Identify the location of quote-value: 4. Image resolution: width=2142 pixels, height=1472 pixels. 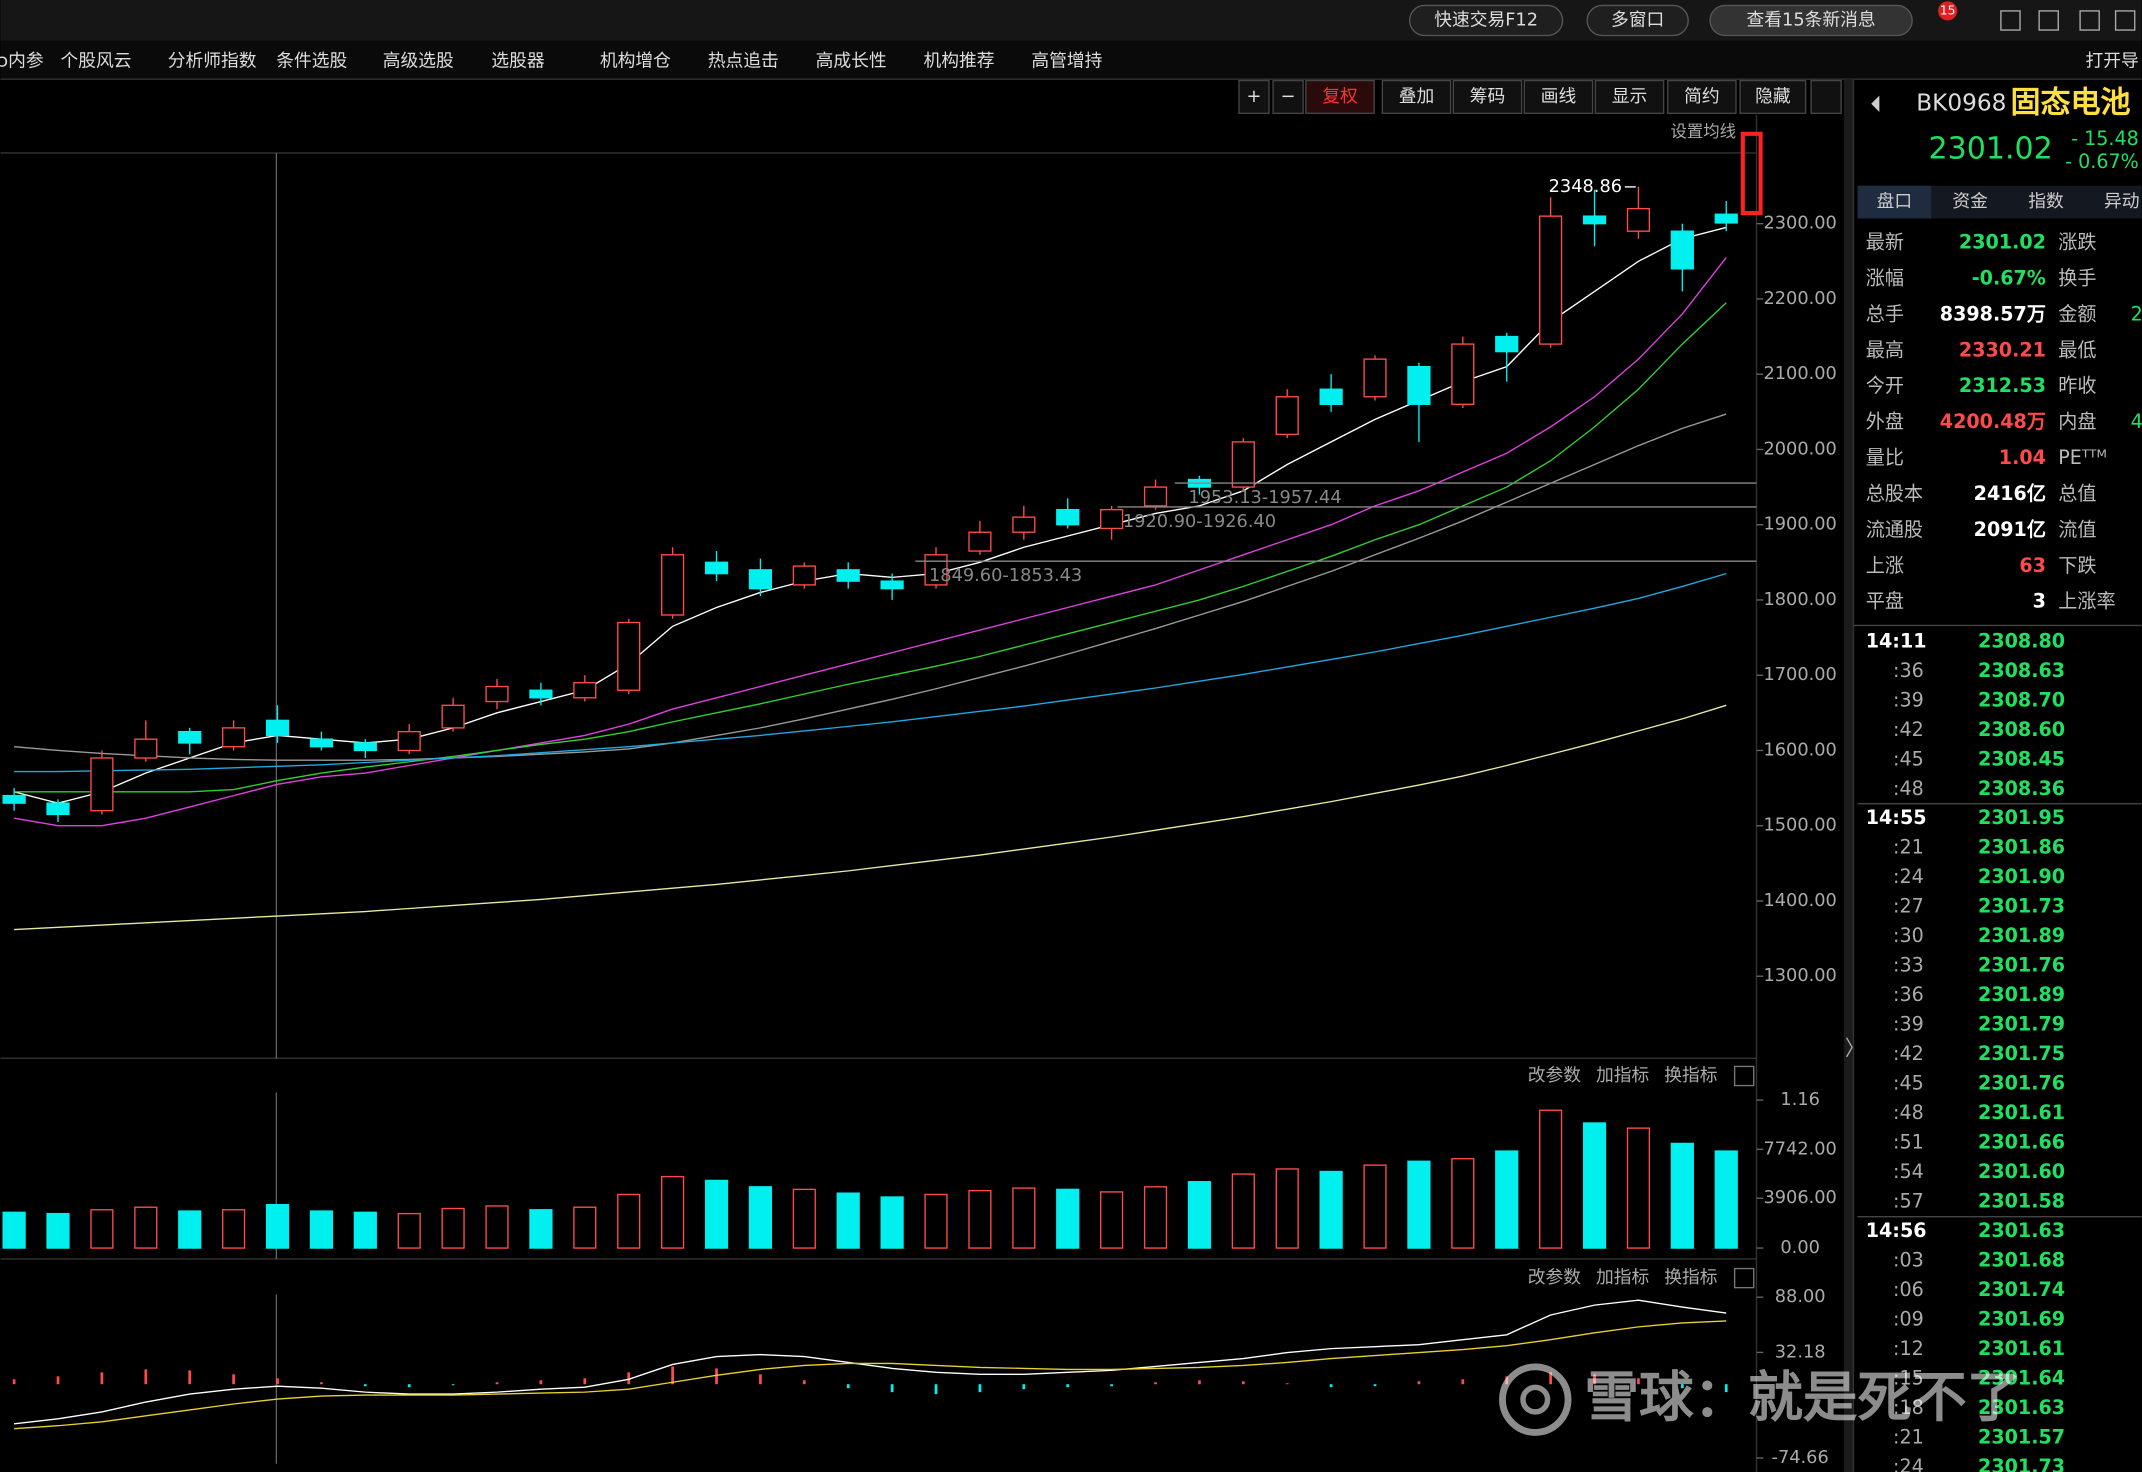
(2136, 421).